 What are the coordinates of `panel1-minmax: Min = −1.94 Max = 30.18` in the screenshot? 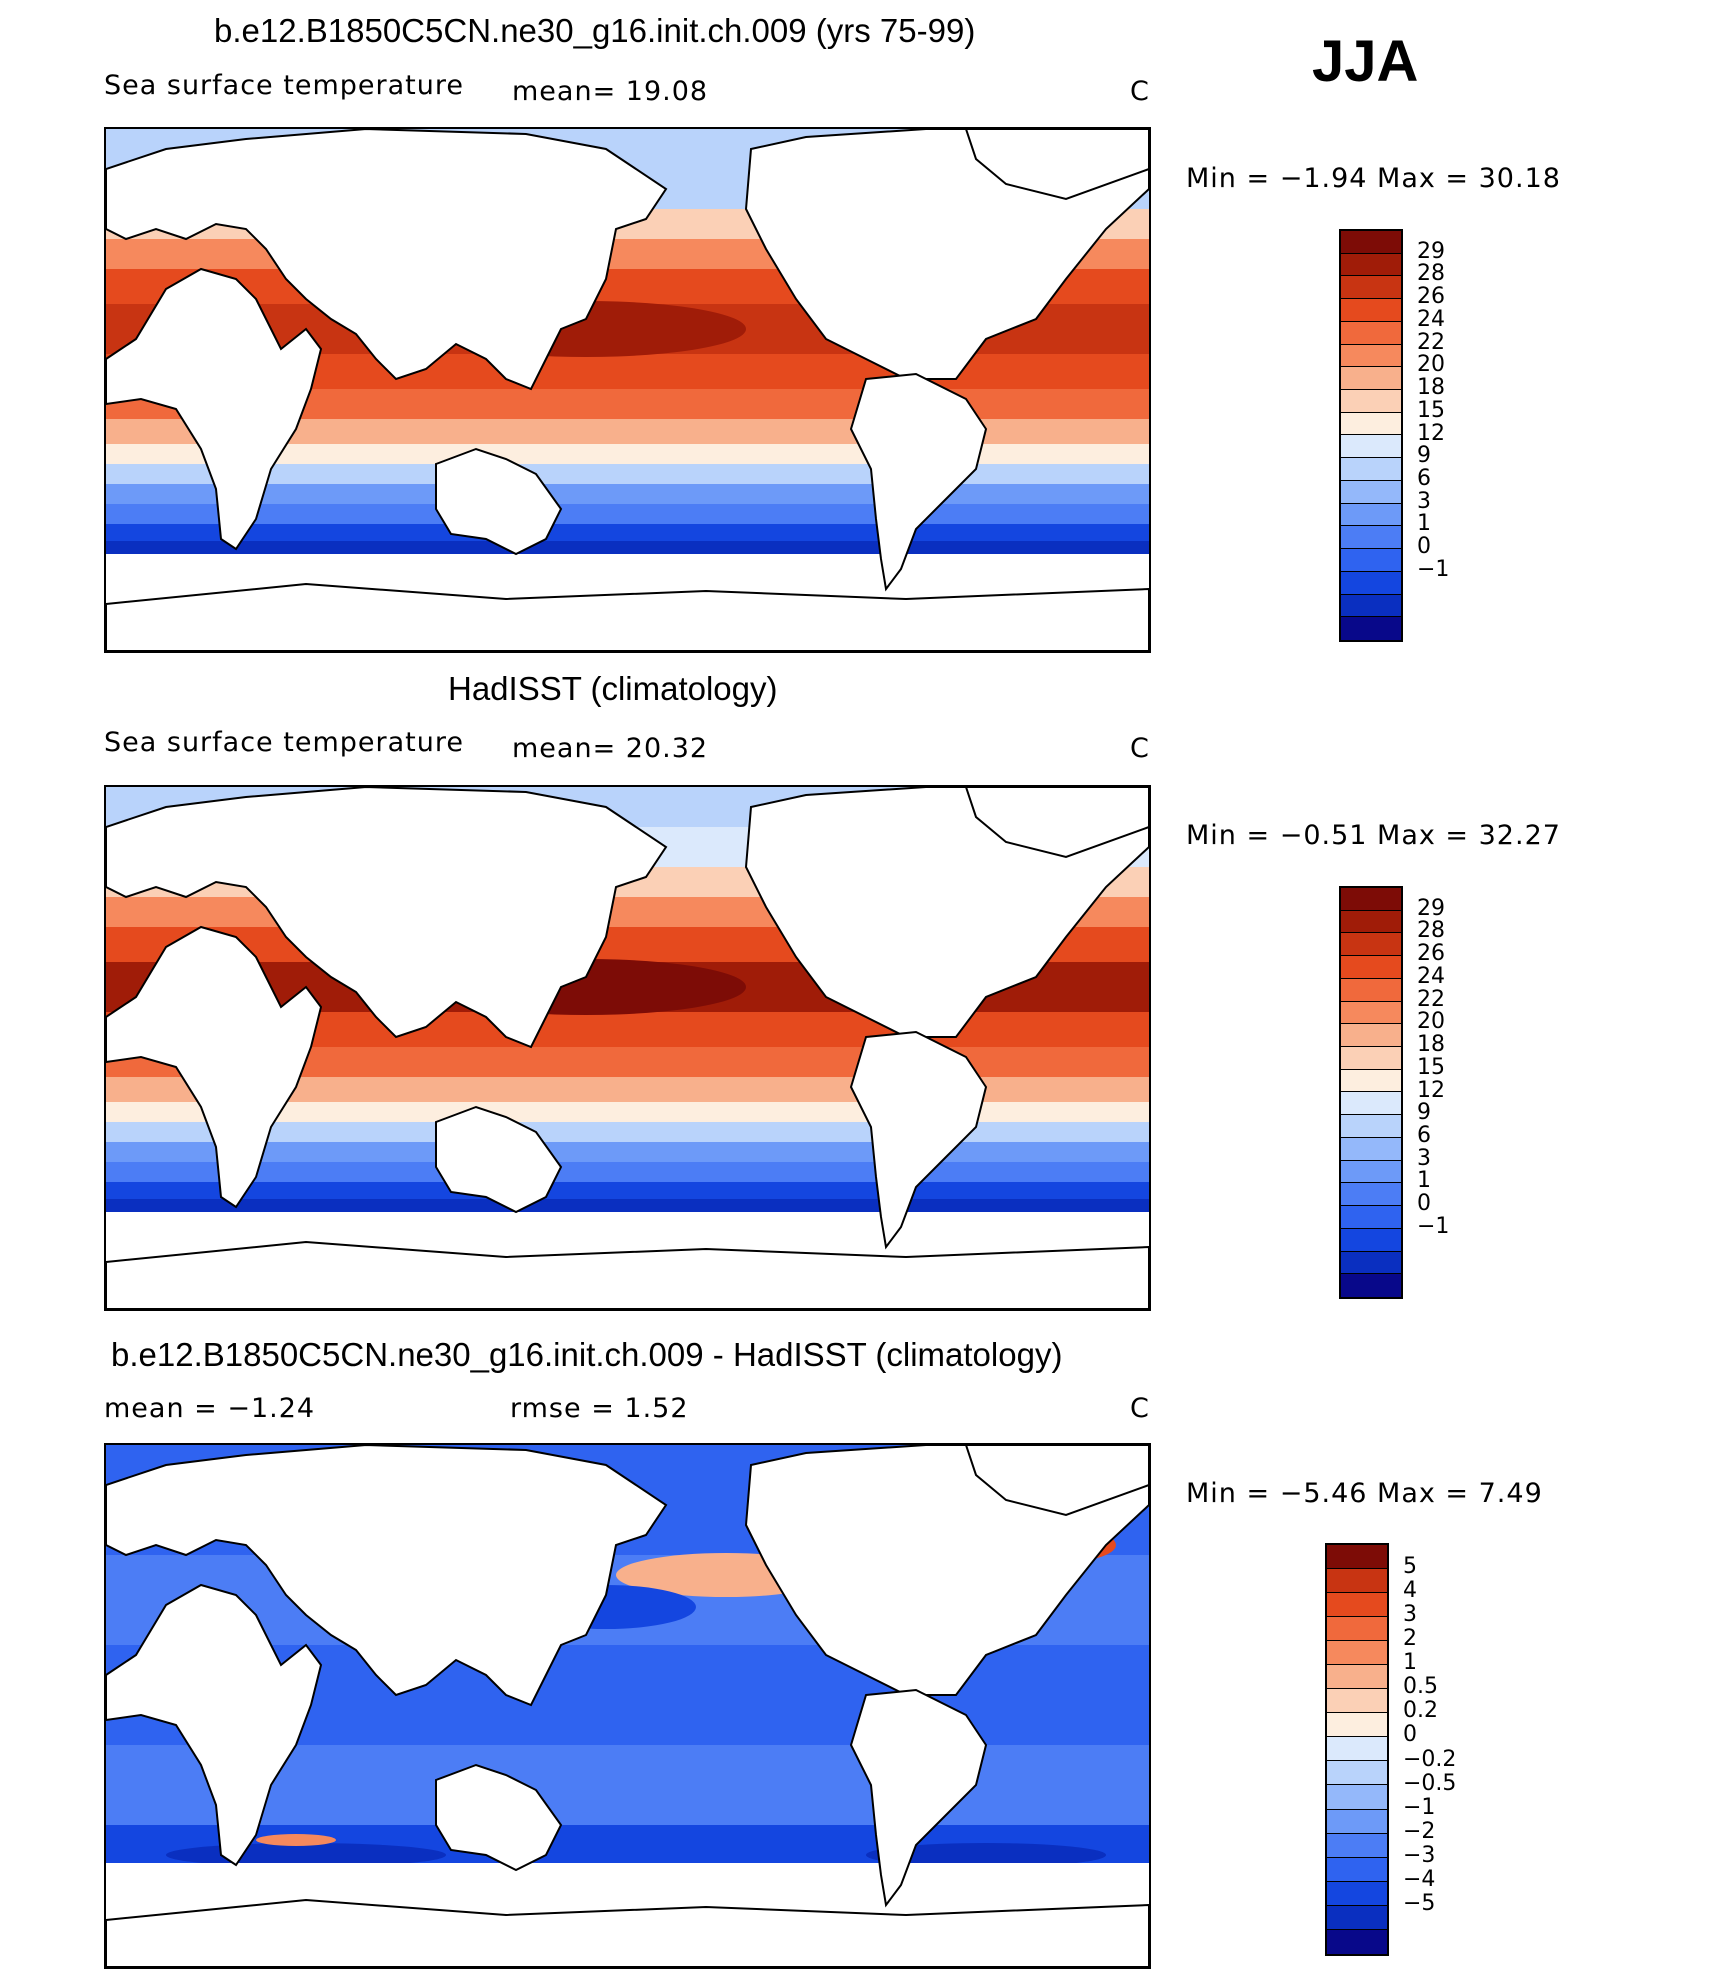 It's located at (1373, 178).